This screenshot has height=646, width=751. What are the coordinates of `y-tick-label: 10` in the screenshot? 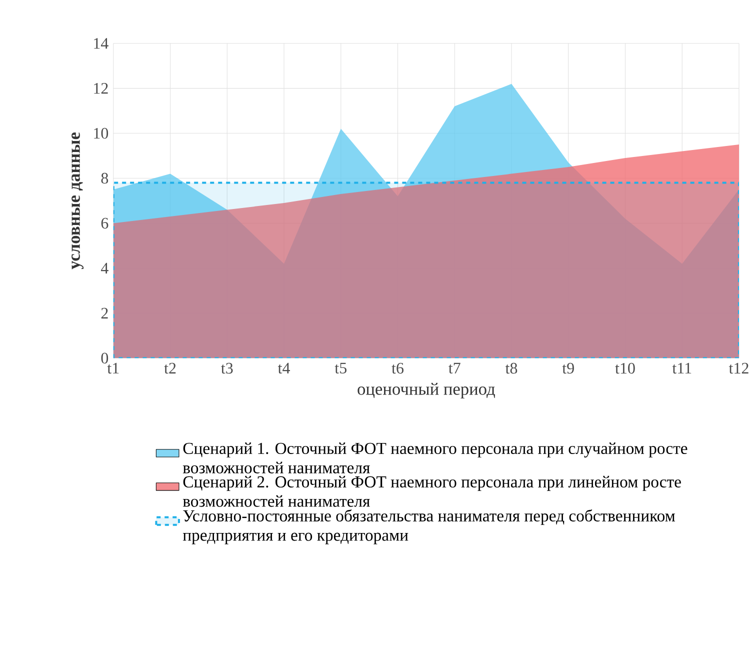 It's located at (101, 133).